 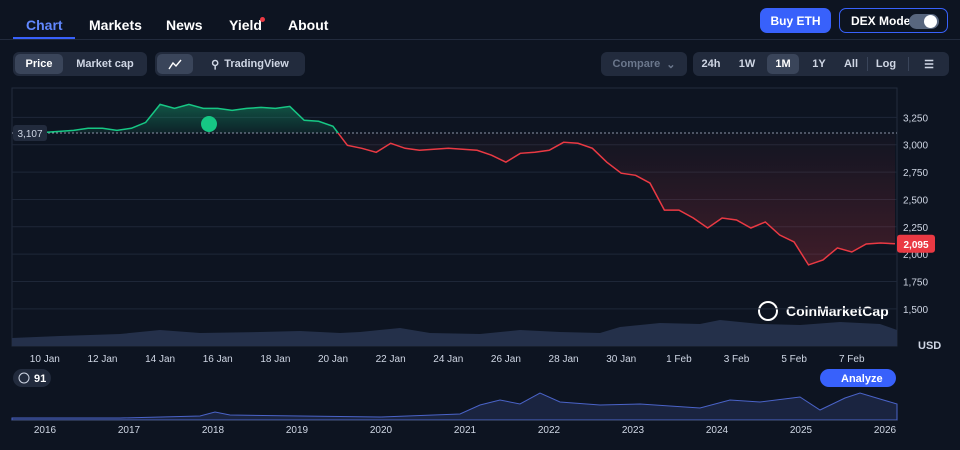 I want to click on caret: ⌄, so click(x=671, y=64).